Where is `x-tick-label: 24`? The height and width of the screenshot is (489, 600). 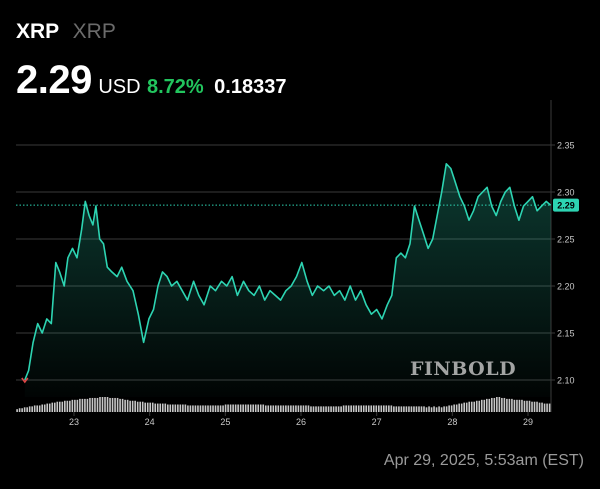
x-tick-label: 24 is located at coordinates (150, 422).